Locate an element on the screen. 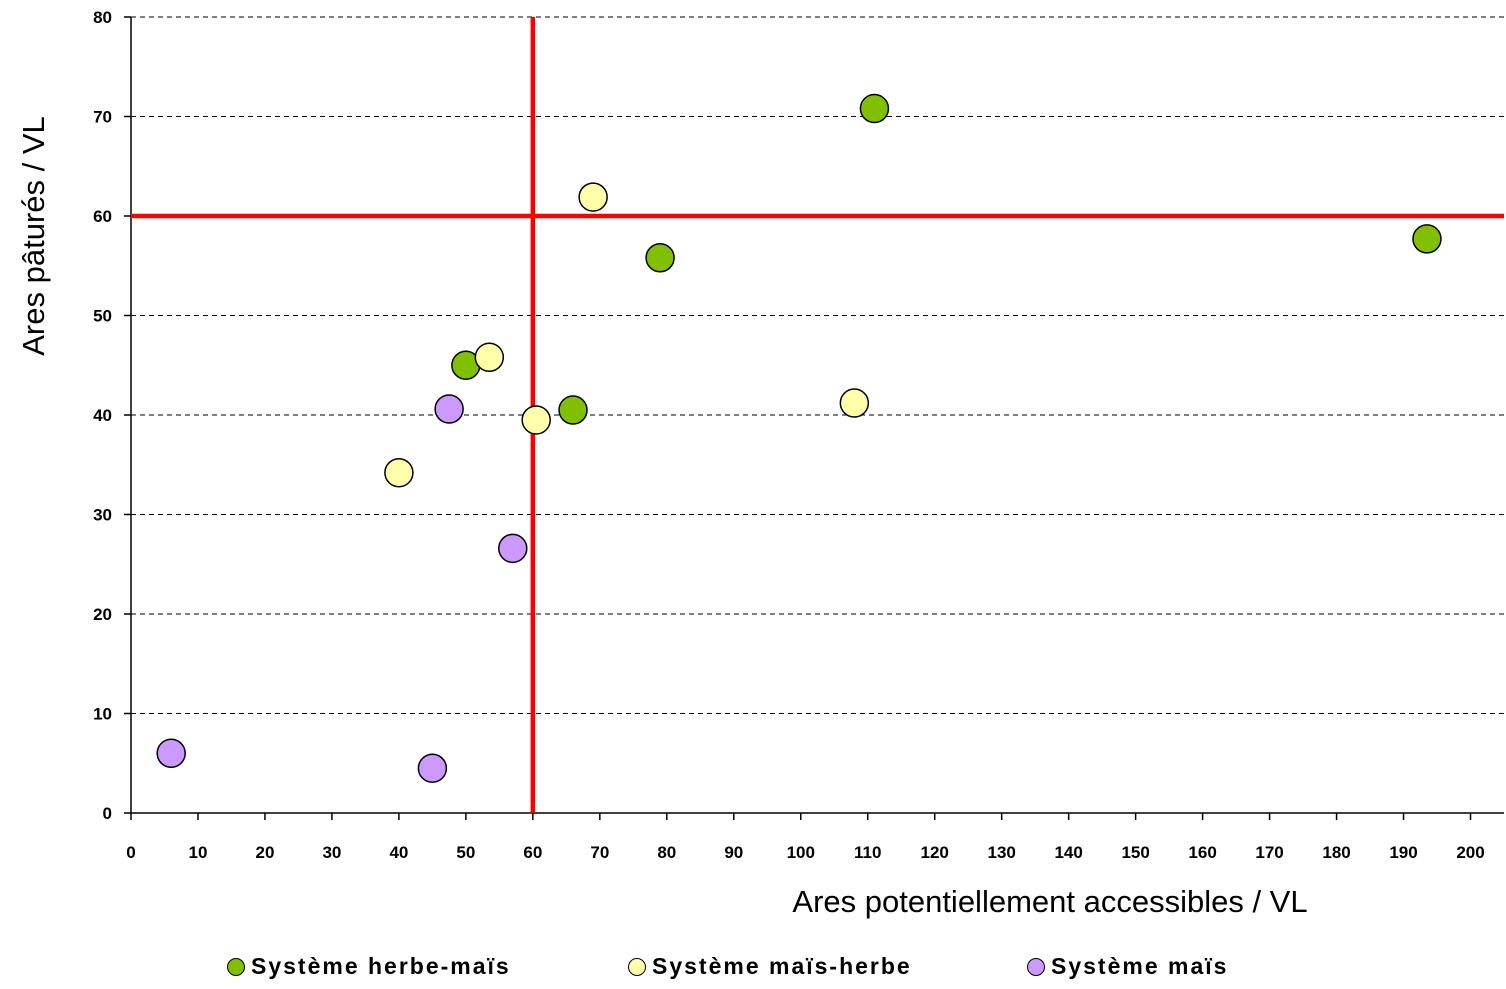 The height and width of the screenshot is (989, 1506). legend-item-herbe-mais: Système herbe-maïs is located at coordinates (369, 966).